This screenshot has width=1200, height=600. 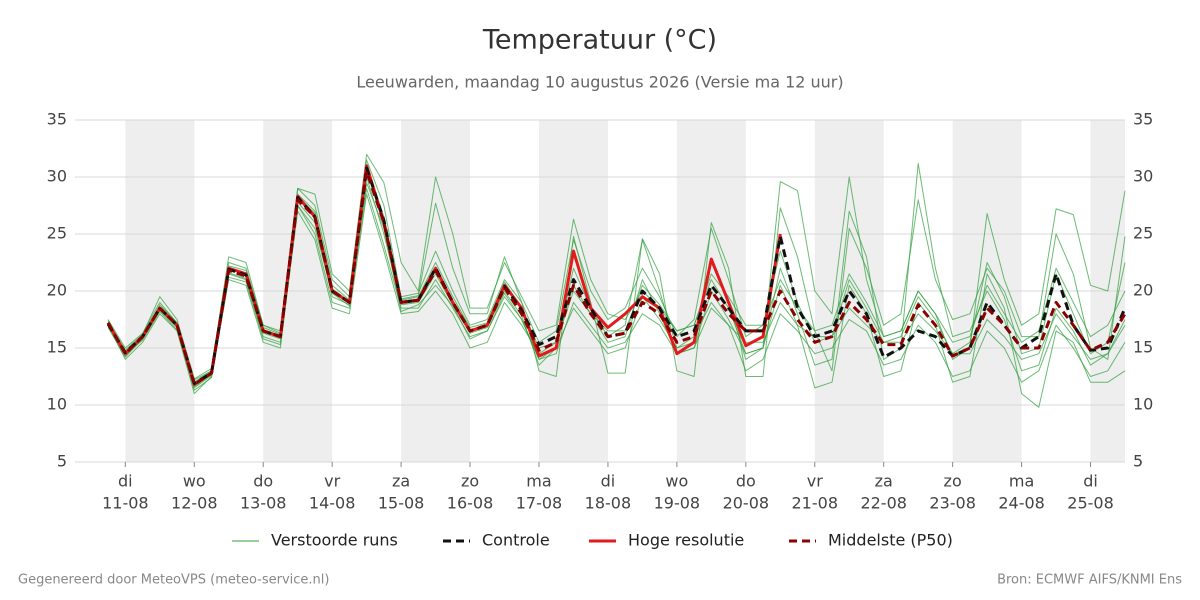 What do you see at coordinates (608, 503) in the screenshot?
I see `x-tick-date: 18-08` at bounding box center [608, 503].